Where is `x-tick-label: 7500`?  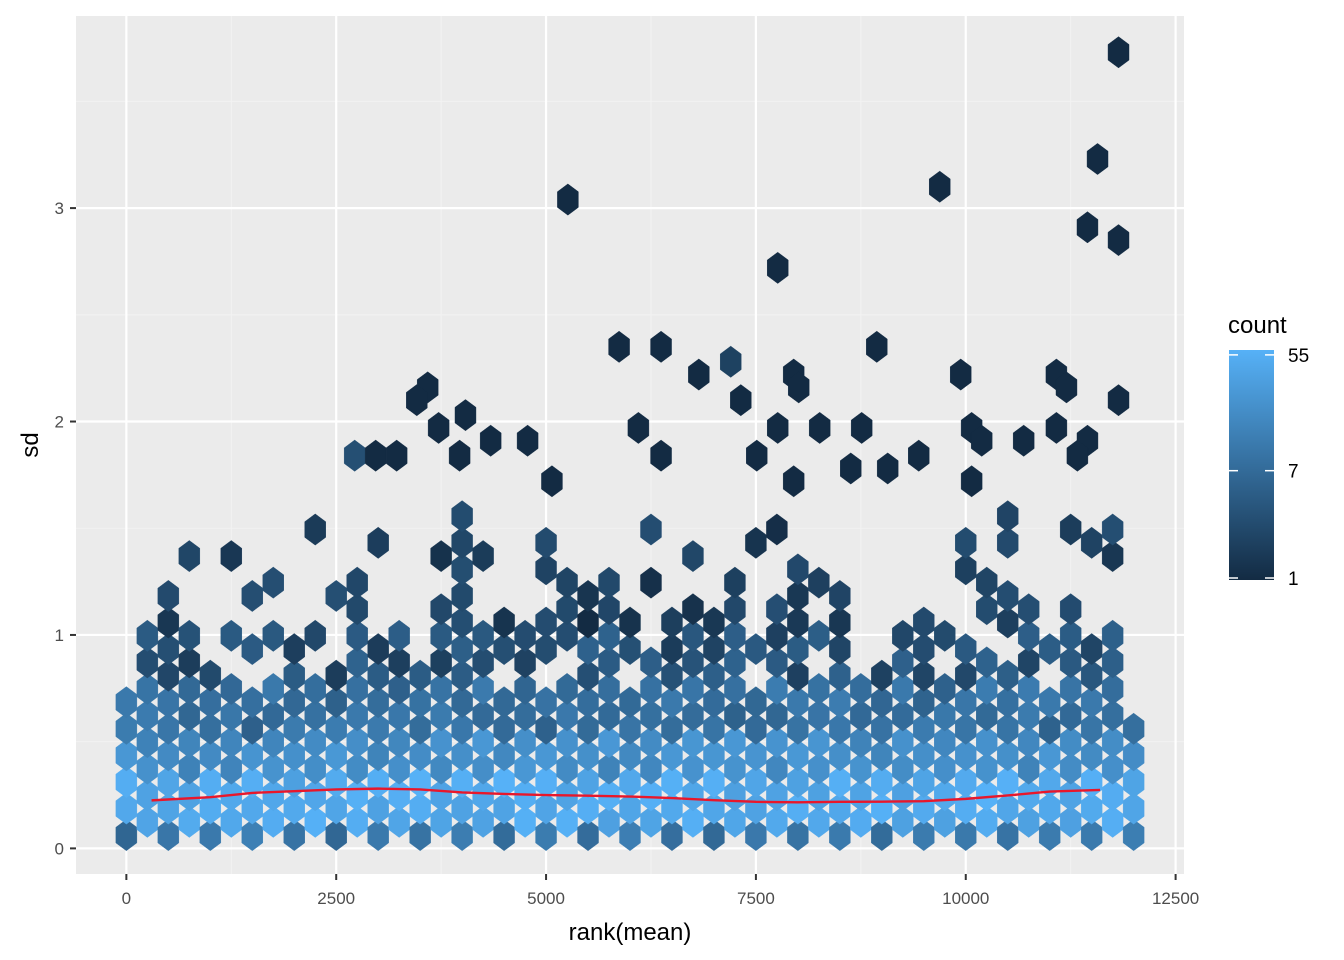
x-tick-label: 7500 is located at coordinates (756, 898).